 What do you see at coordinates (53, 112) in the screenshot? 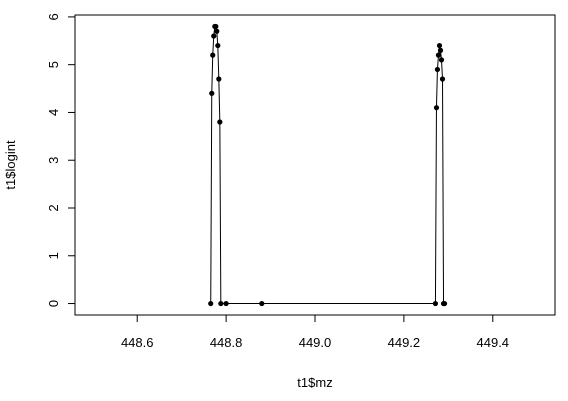
I see `y-tick-label: 4` at bounding box center [53, 112].